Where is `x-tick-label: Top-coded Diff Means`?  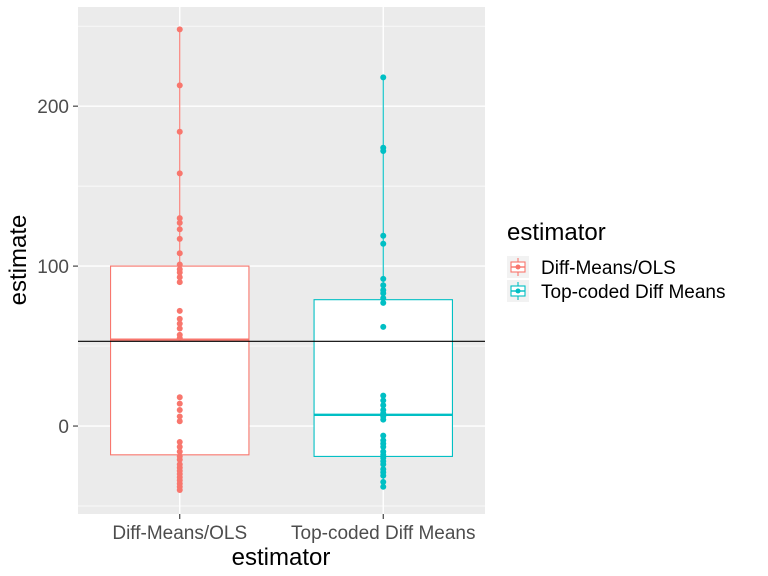
x-tick-label: Top-coded Diff Means is located at coordinates (383, 533).